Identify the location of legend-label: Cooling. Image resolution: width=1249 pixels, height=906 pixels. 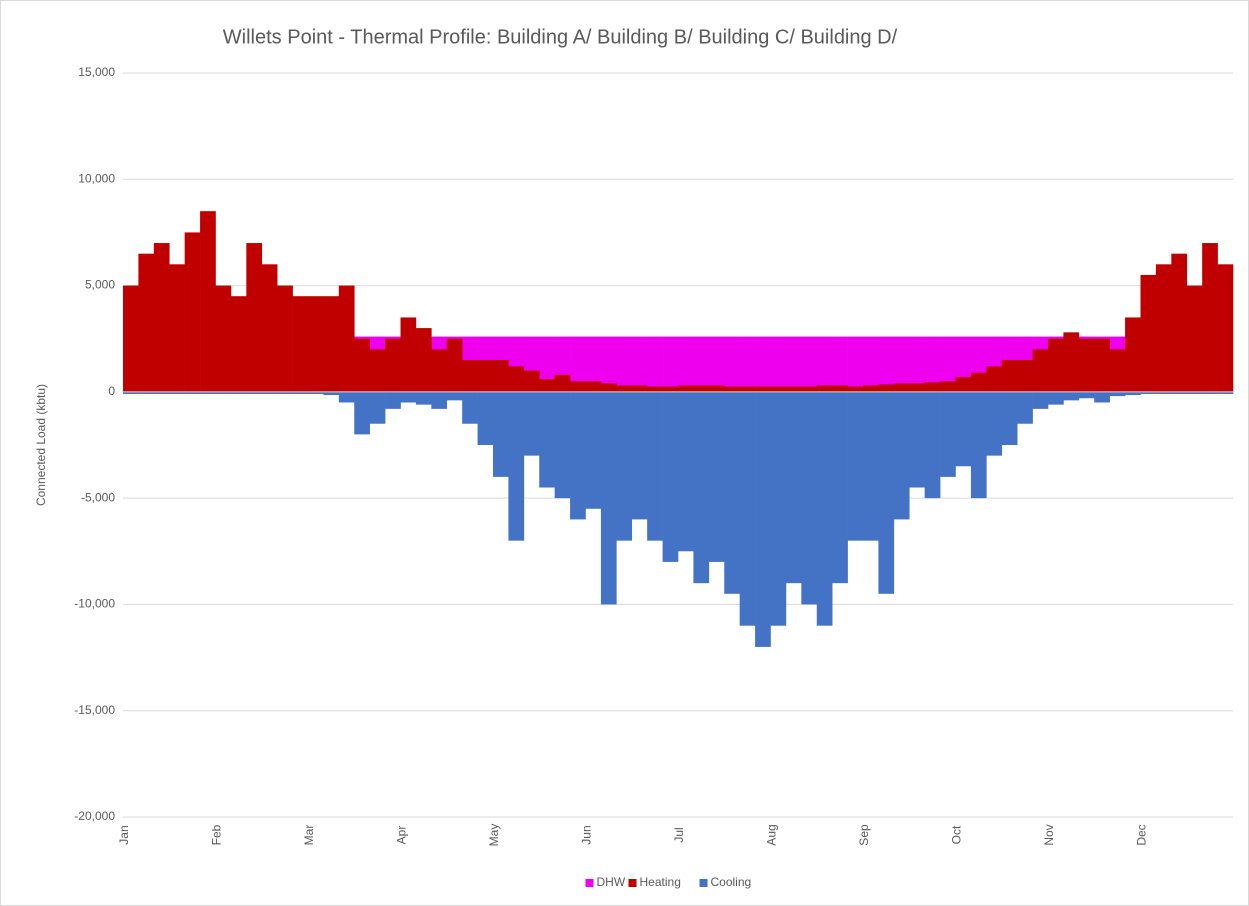
(731, 882).